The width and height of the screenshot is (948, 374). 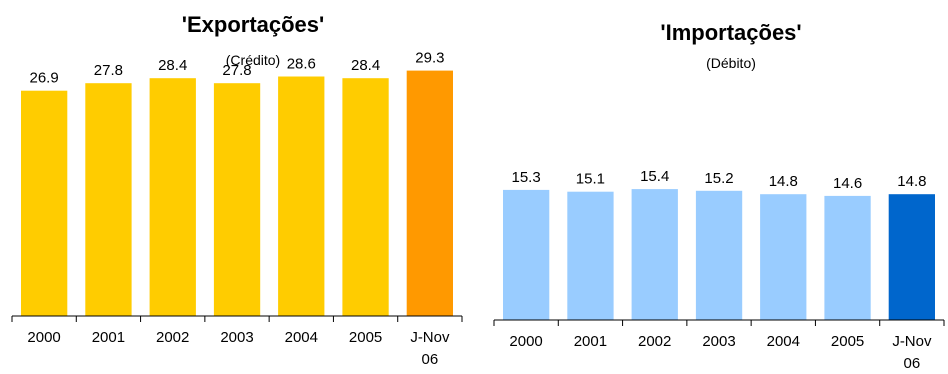 What do you see at coordinates (253, 24) in the screenshot?
I see `chart-title: 'Exportações'` at bounding box center [253, 24].